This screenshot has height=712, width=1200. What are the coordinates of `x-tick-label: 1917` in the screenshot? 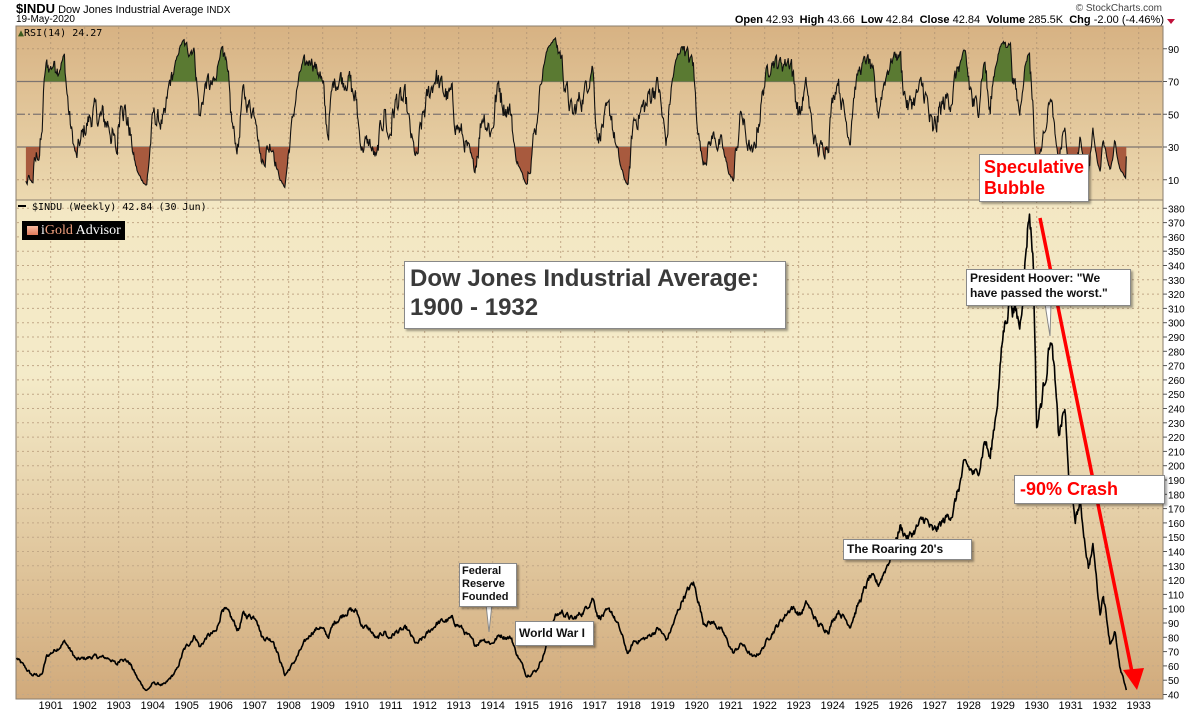 It's located at (594, 706).